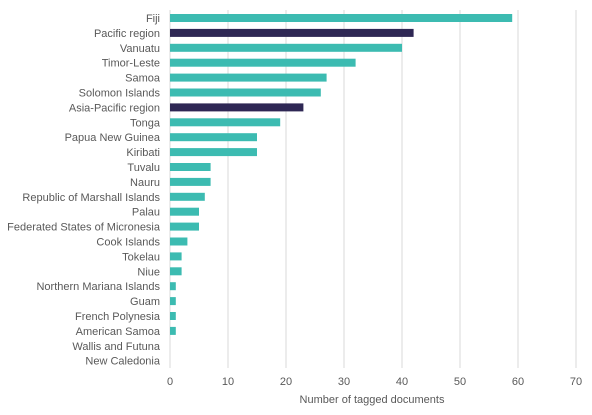  Describe the element at coordinates (518, 382) in the screenshot. I see `x-tick-label: 60` at that location.